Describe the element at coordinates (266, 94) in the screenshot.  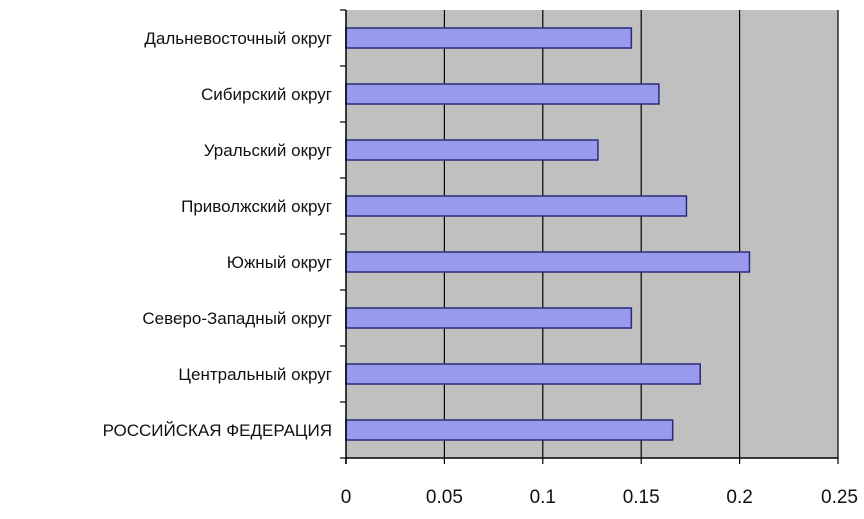
I see `category-label: Сибирский округ` at that location.